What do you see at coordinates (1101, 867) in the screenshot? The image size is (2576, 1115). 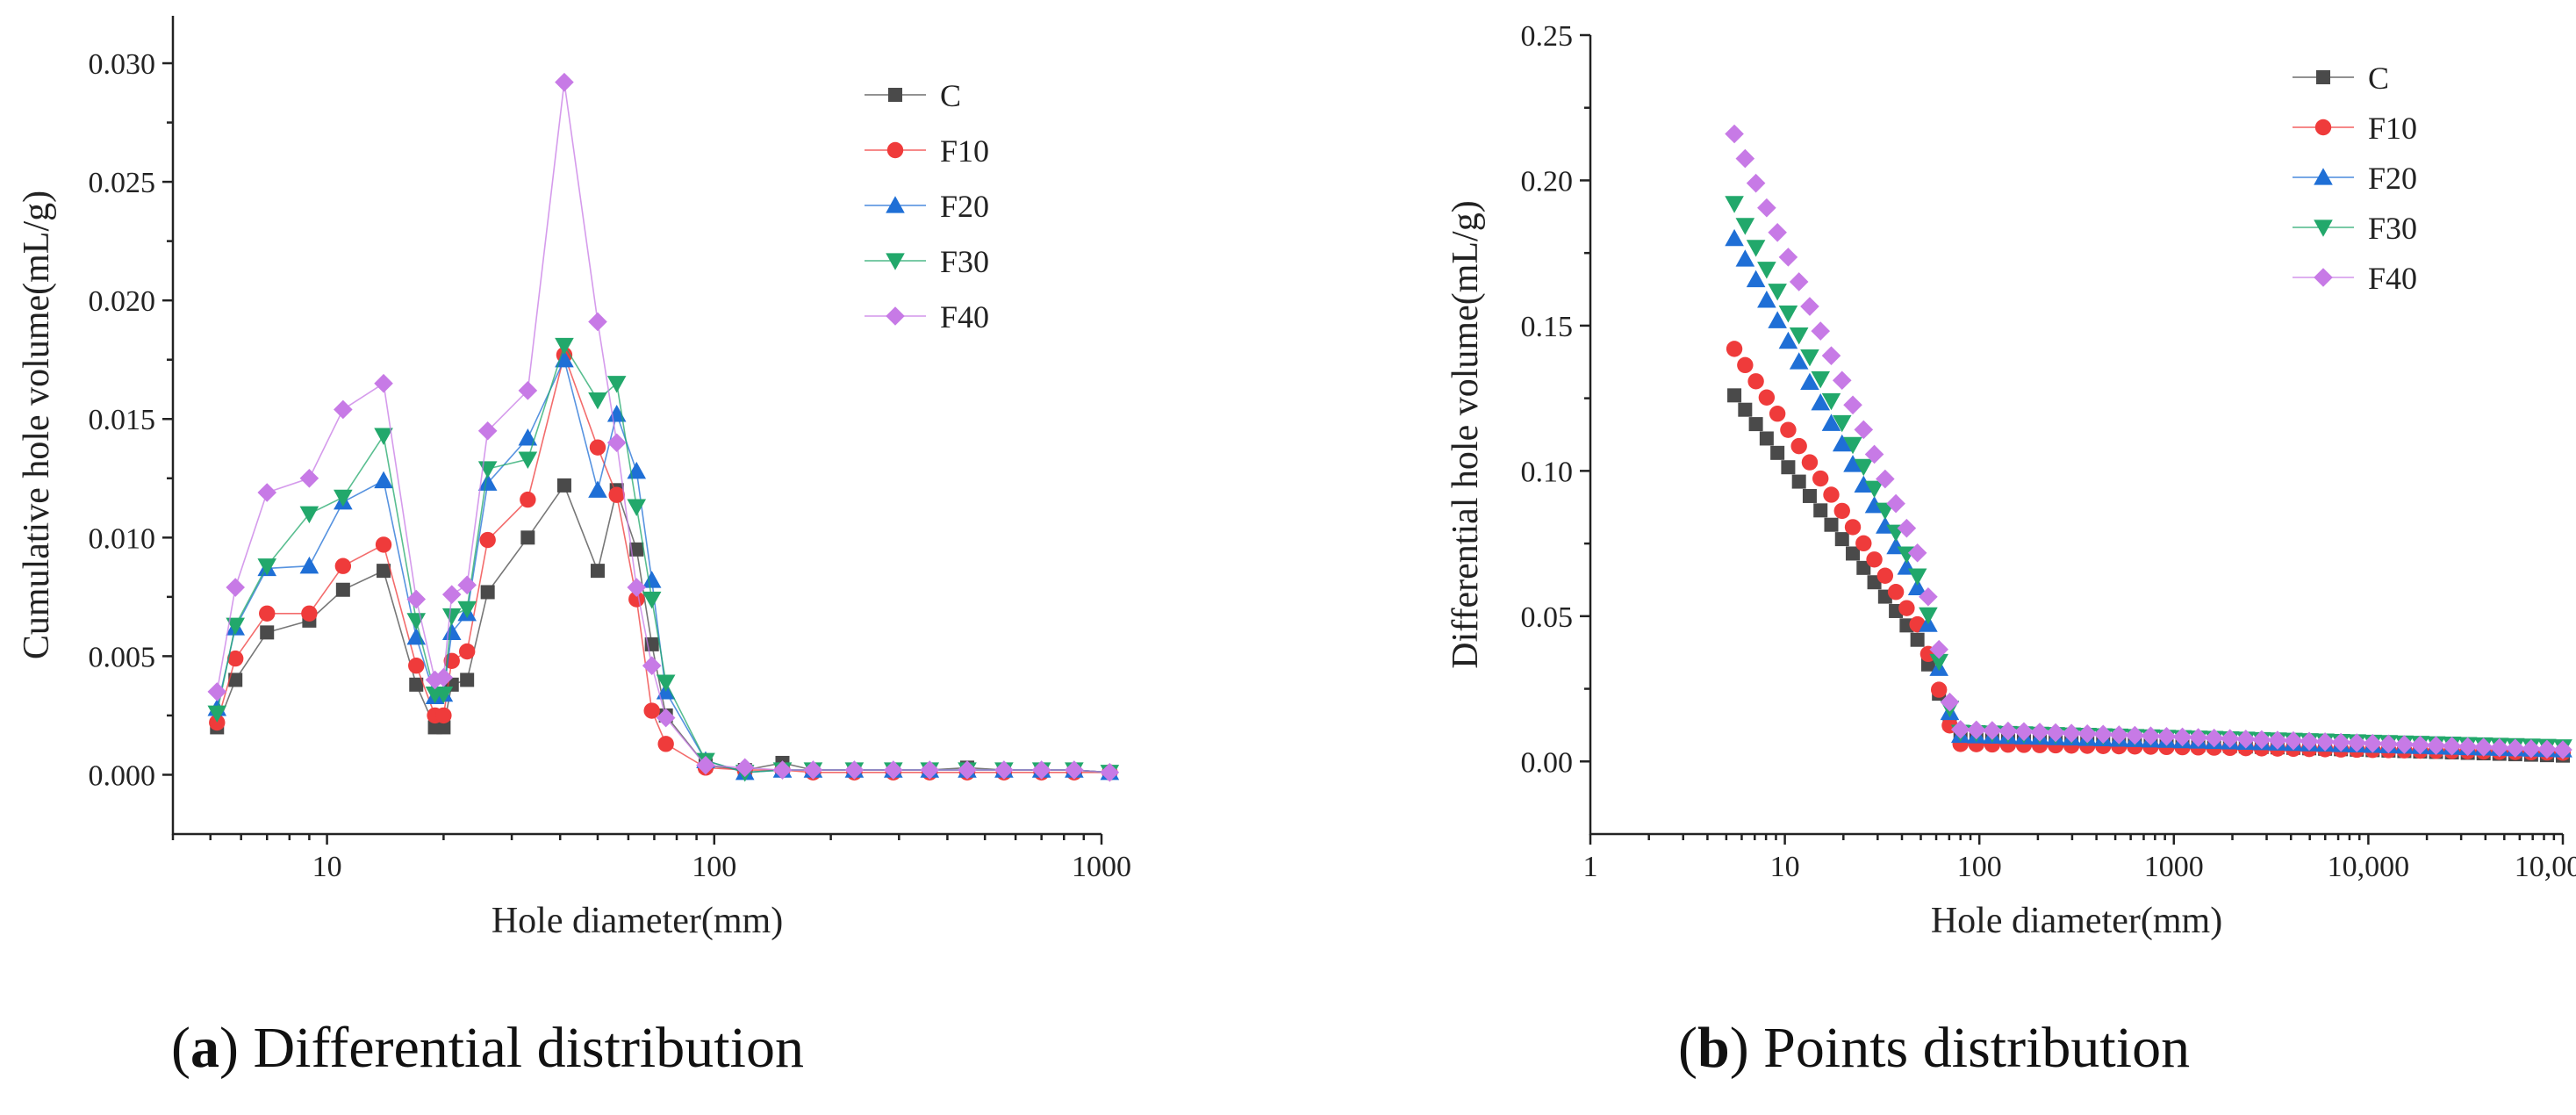 I see `chart-a-xtick-label: 1000` at bounding box center [1101, 867].